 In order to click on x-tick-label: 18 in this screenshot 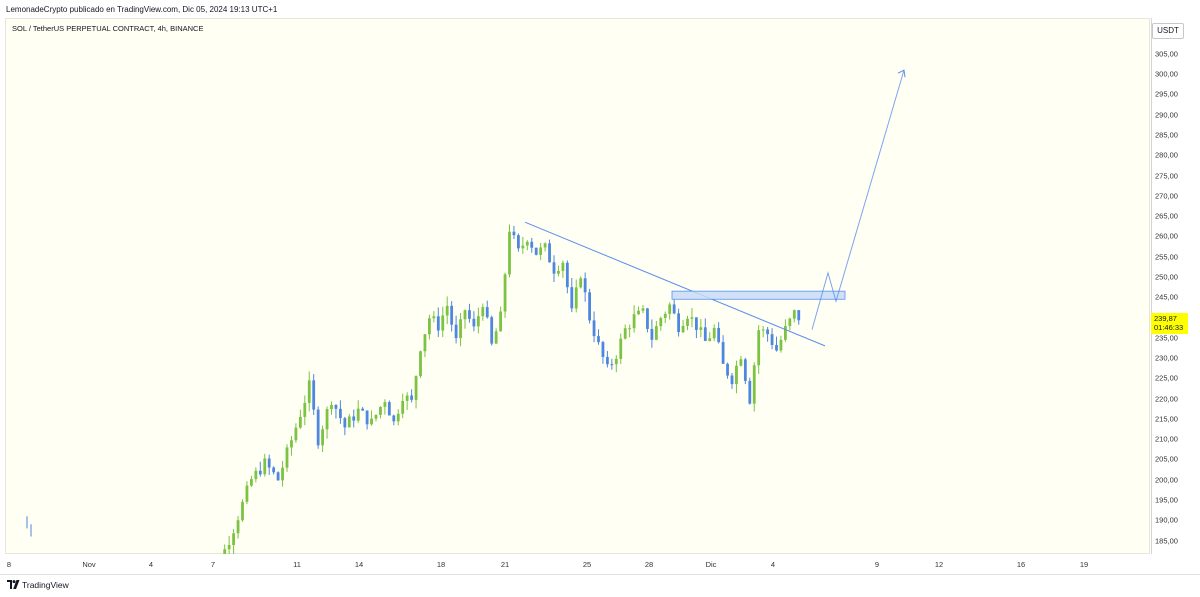, I will do `click(441, 564)`.